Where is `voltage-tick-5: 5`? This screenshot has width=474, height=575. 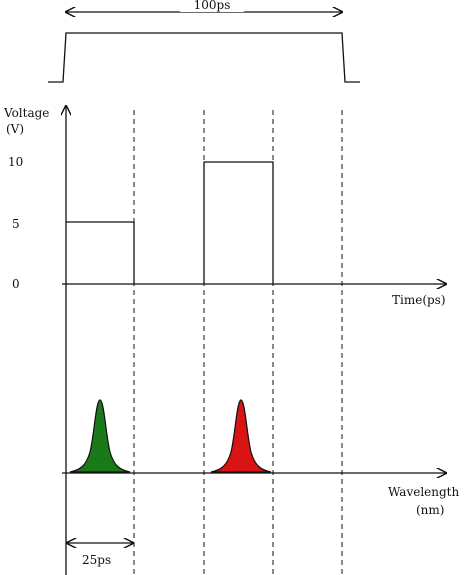 voltage-tick-5: 5 is located at coordinates (16, 224).